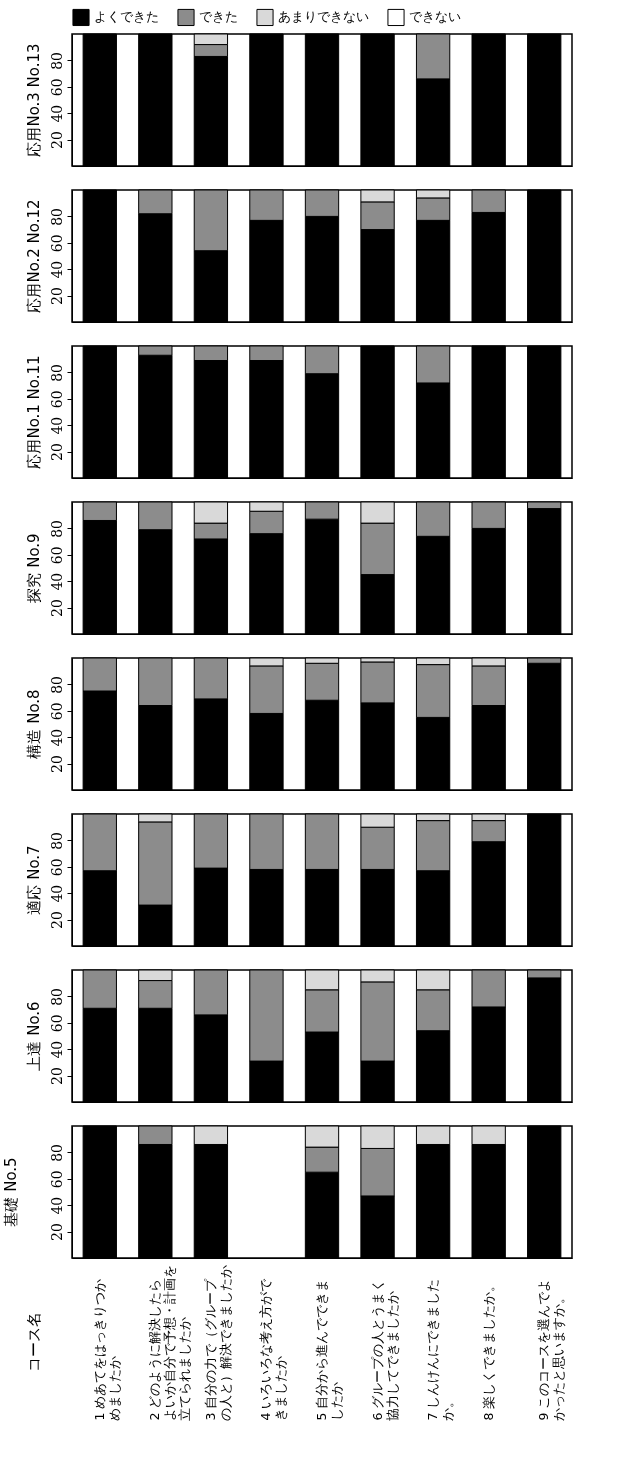 The height and width of the screenshot is (1482, 635). What do you see at coordinates (34, 1036) in the screenshot?
I see `text: 上達 No.6` at bounding box center [34, 1036].